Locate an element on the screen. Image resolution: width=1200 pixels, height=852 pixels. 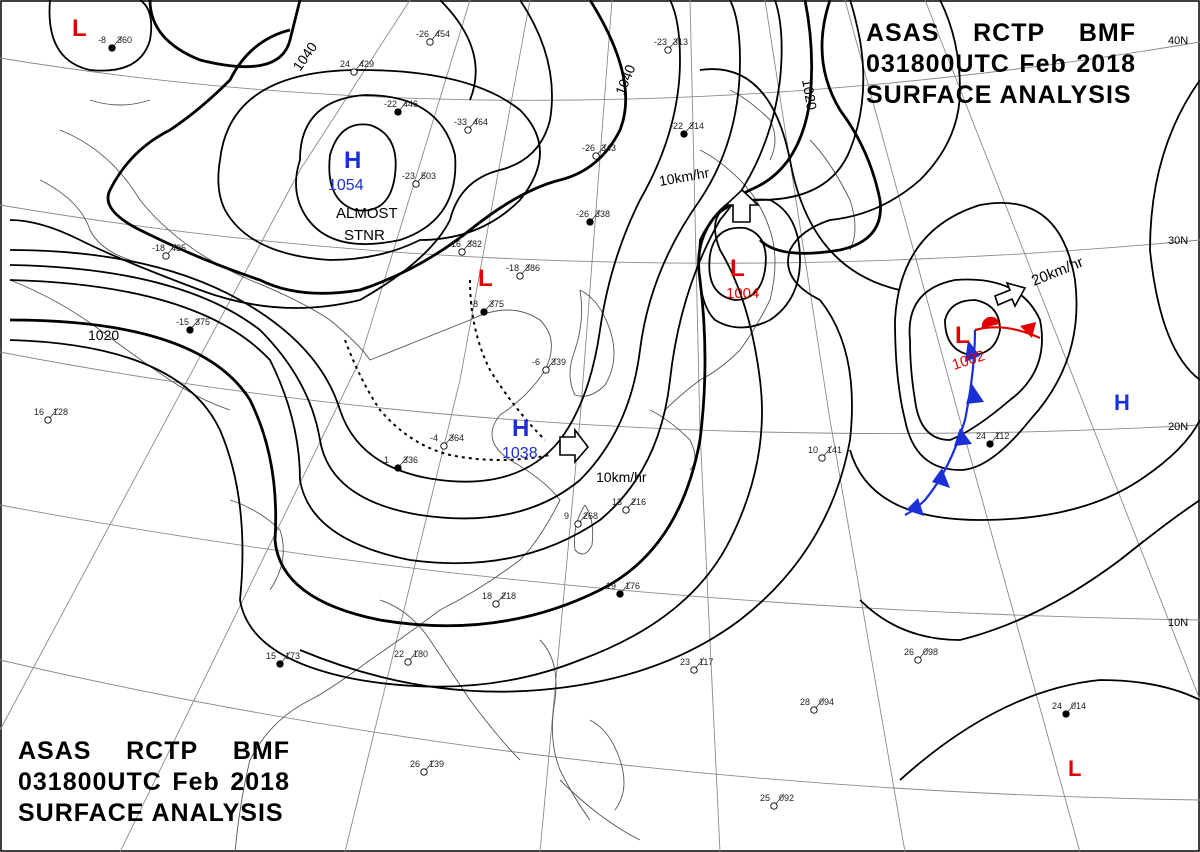
station-pressure: 454 is located at coordinates (442, 34).